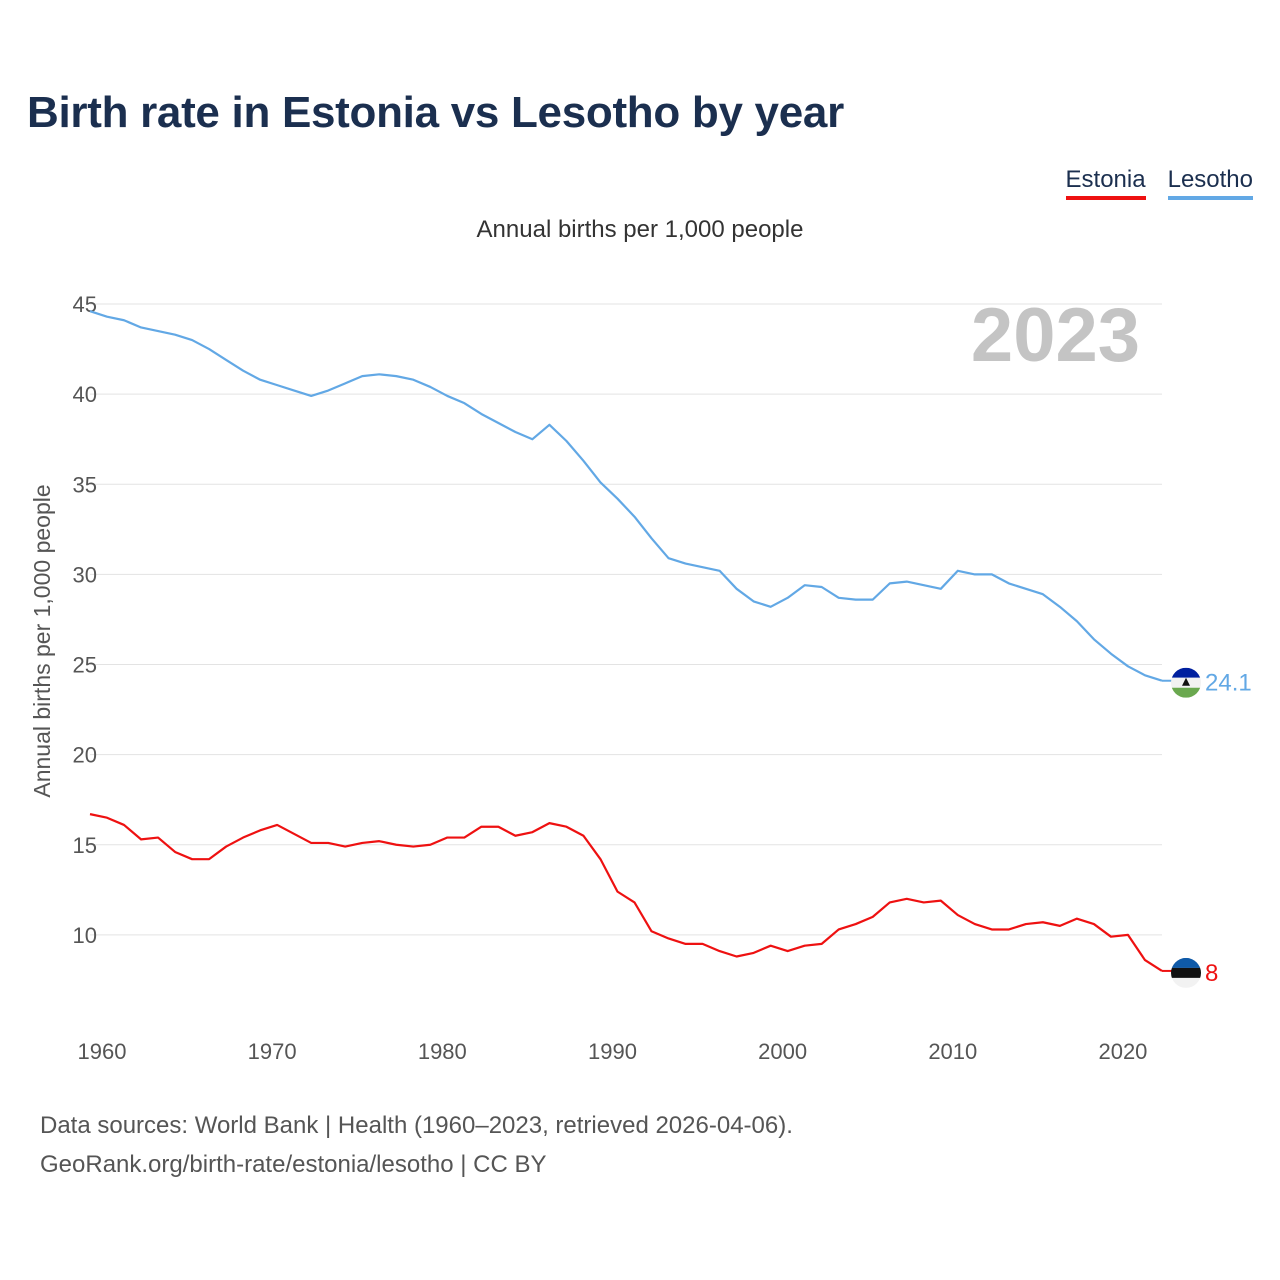 Image resolution: width=1280 pixels, height=1280 pixels. Describe the element at coordinates (435, 112) in the screenshot. I see `chart-title: Birth rate in Estonia vs Lesotho by year` at that location.